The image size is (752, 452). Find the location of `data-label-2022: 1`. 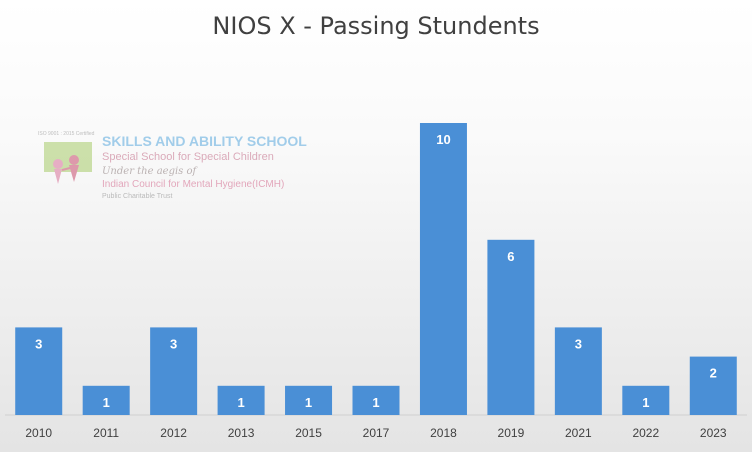

data-label-2022: 1 is located at coordinates (645, 402).